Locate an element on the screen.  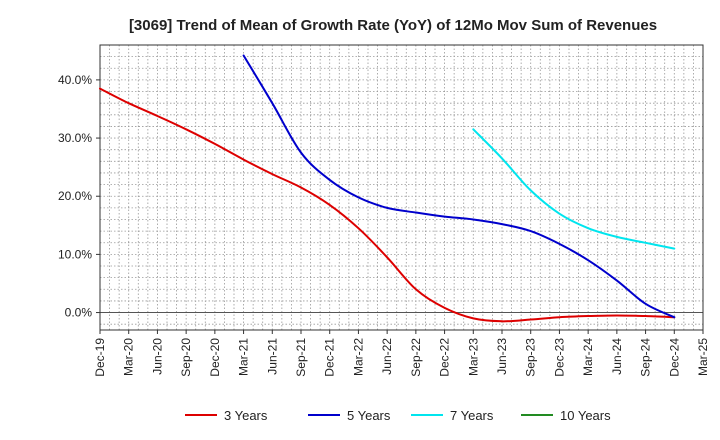
x-tick-label: Mar-21 is located at coordinates (244, 357).